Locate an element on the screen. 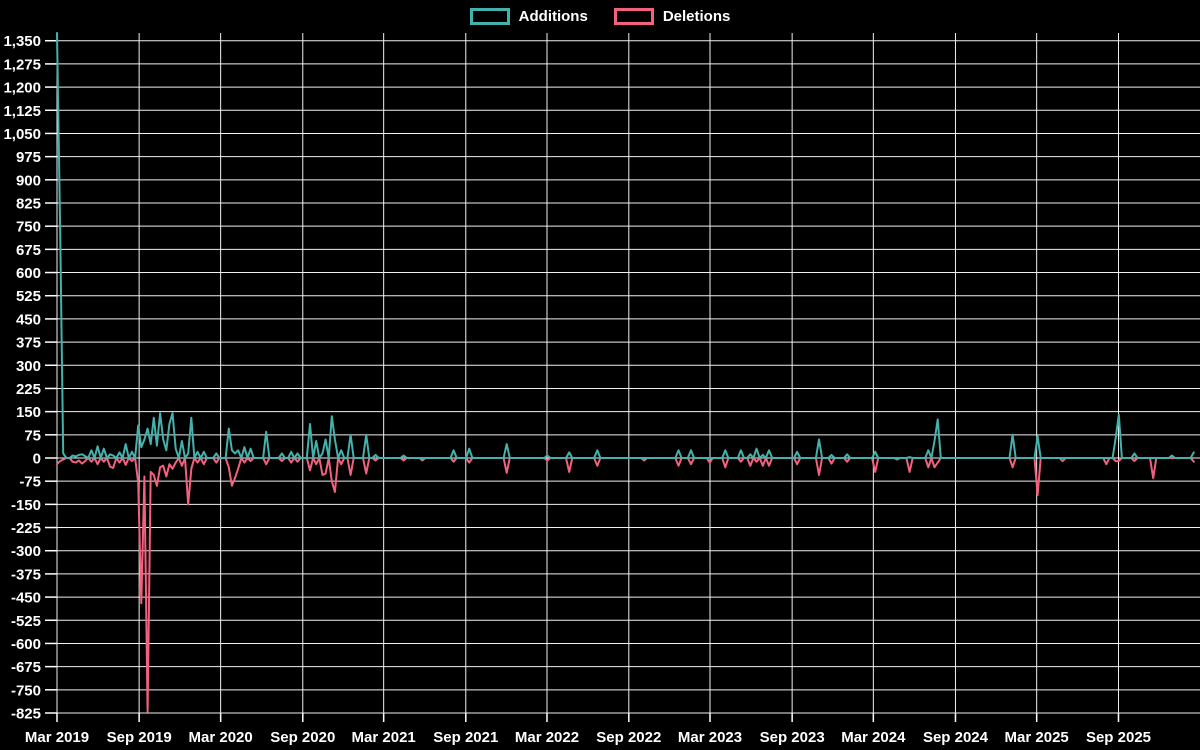  y-tick-label: -300 is located at coordinates (26, 551).